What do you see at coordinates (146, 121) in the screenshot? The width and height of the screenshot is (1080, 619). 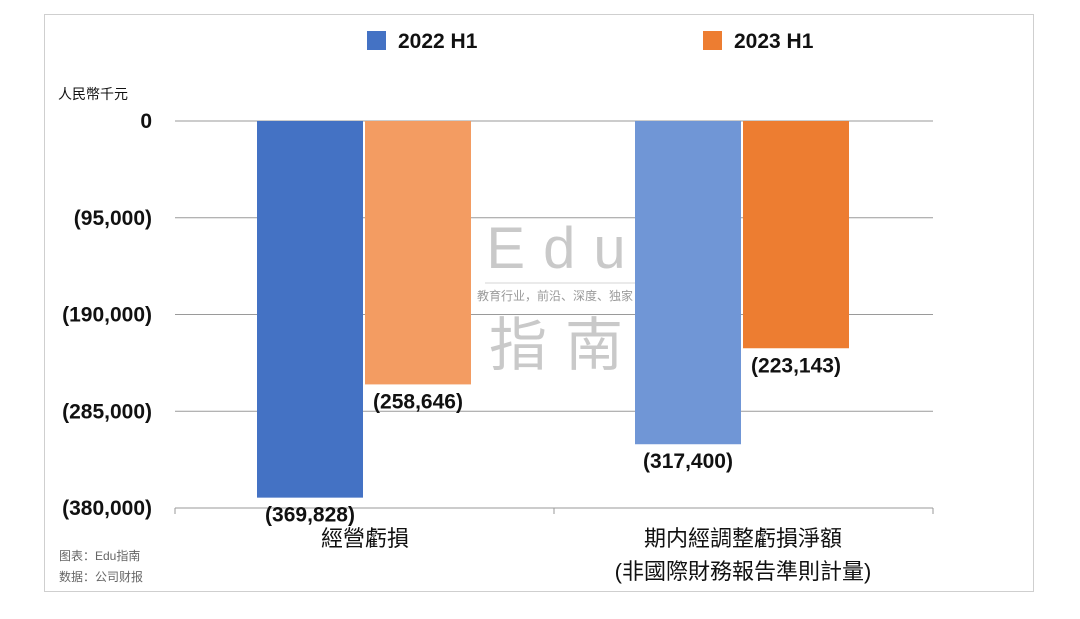 I see `y-tick-label: 0` at bounding box center [146, 121].